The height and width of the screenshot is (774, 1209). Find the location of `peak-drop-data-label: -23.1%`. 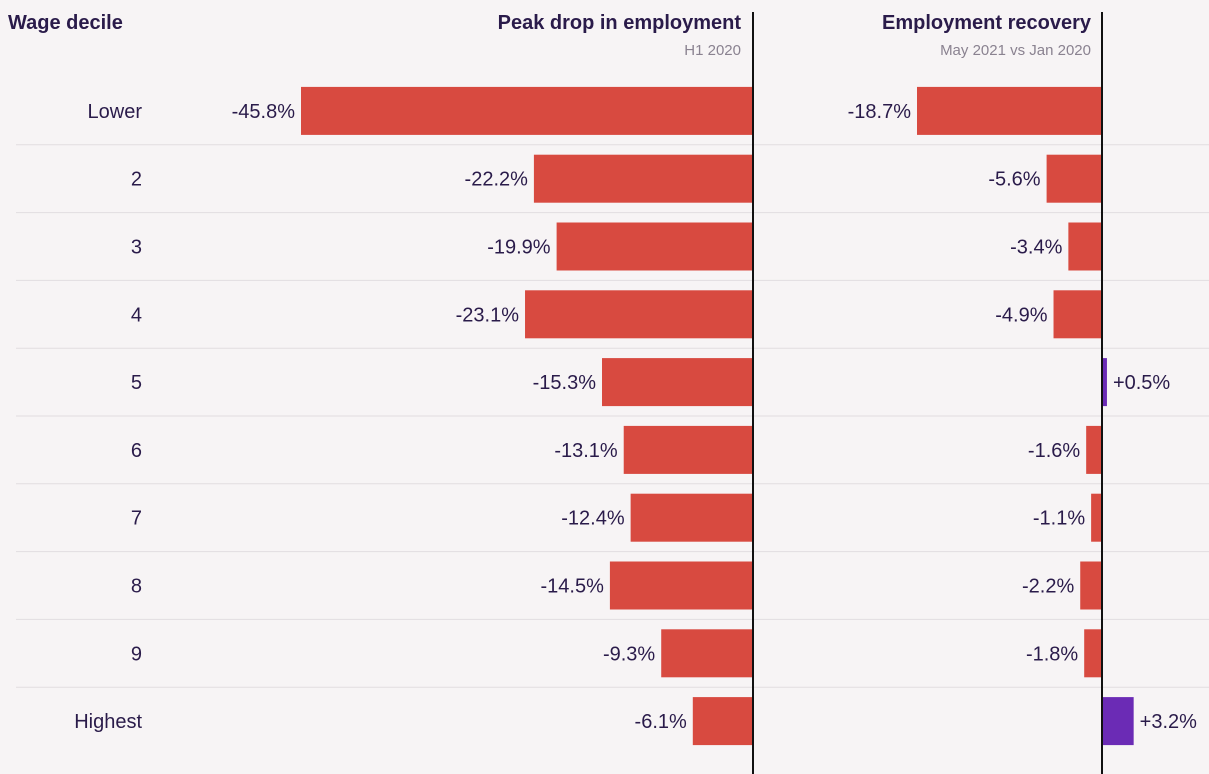

peak-drop-data-label: -23.1% is located at coordinates (488, 315).